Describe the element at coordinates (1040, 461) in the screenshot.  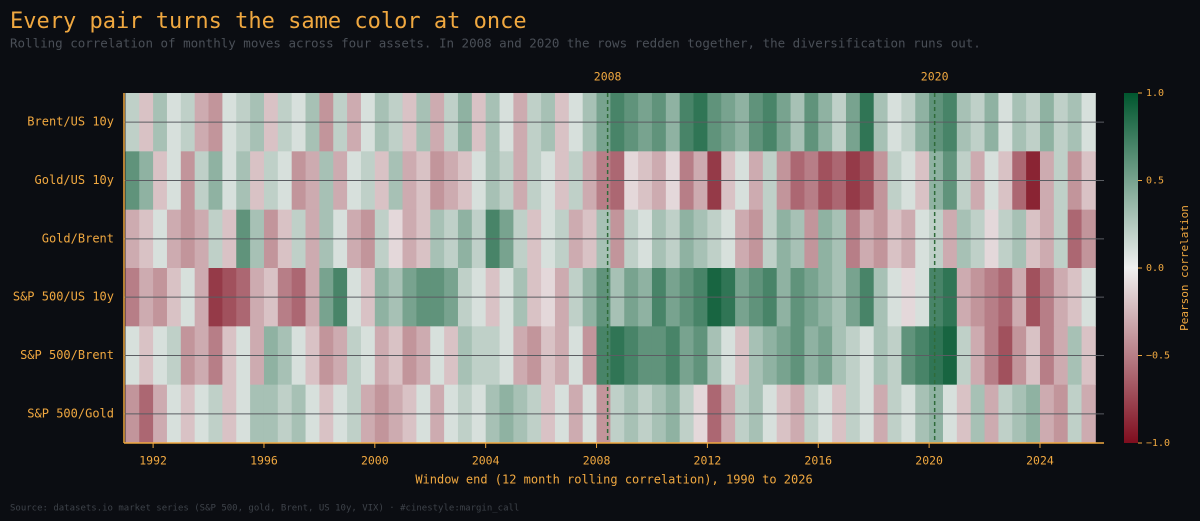
I see `x-tick-label: 2024` at that location.